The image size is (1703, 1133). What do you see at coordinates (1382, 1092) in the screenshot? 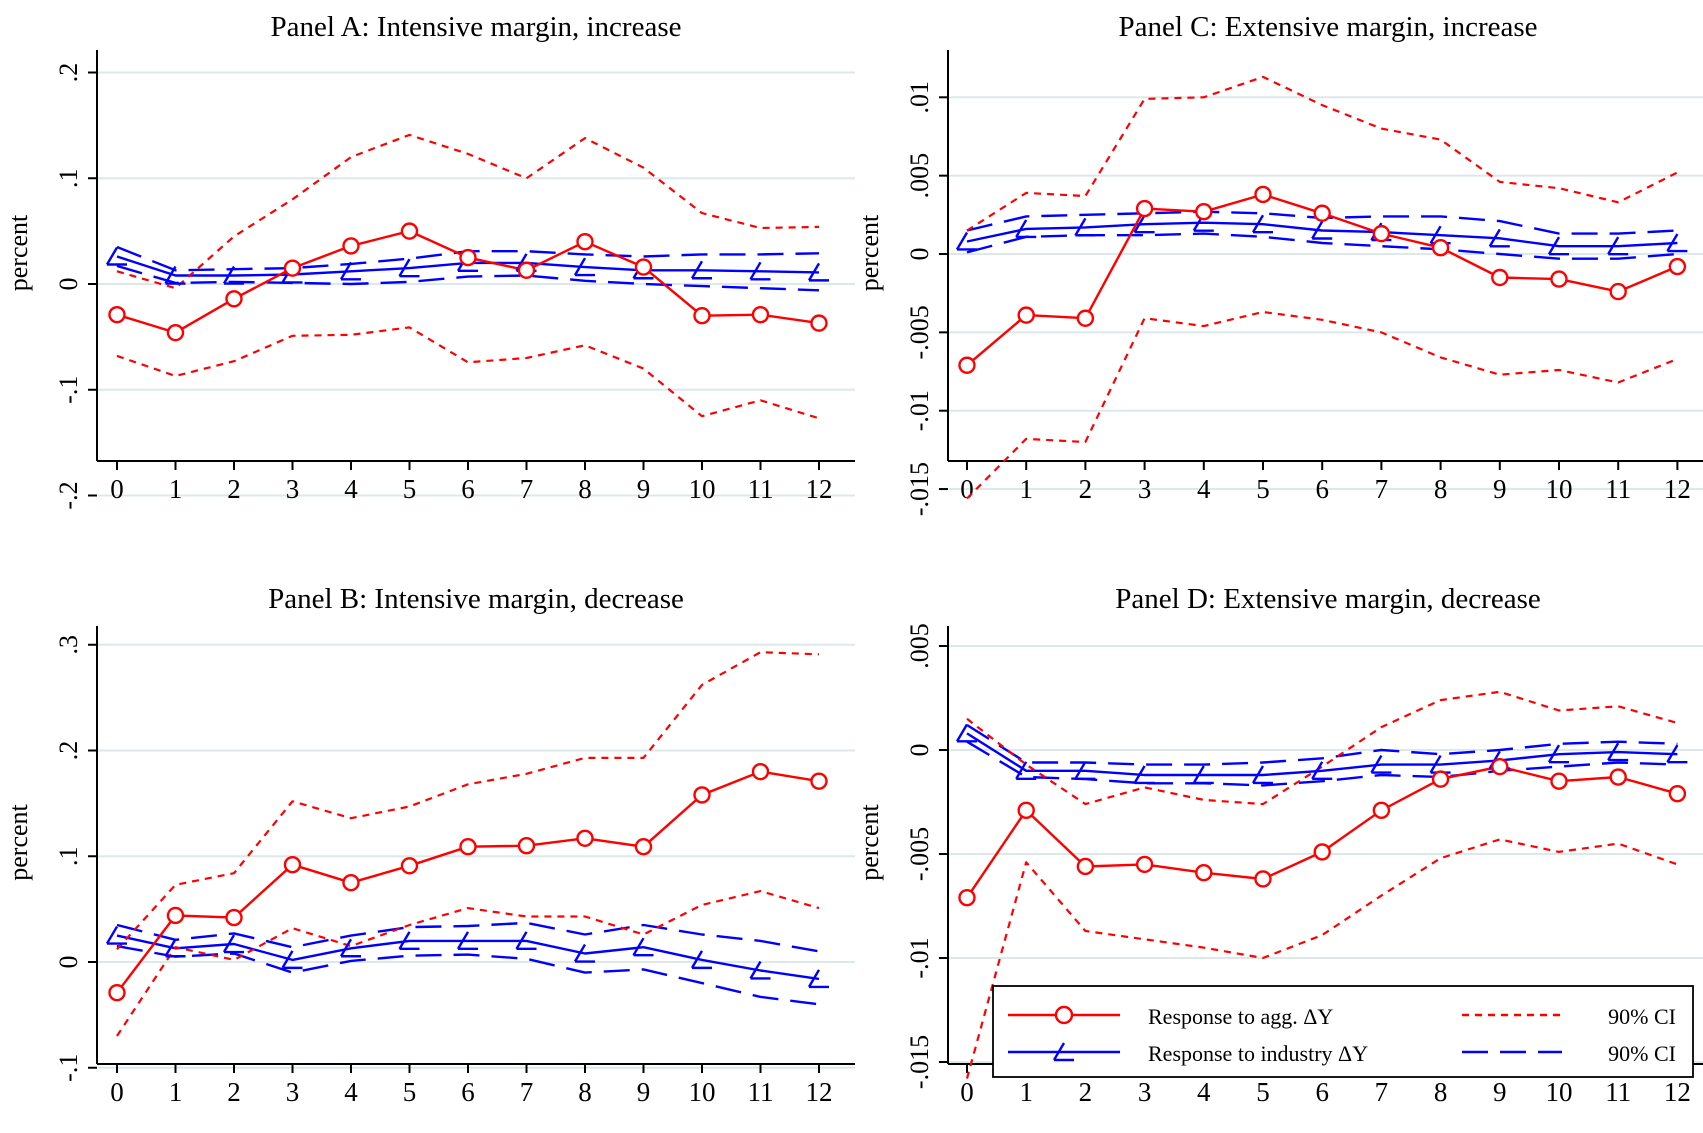
I see `x-tick-label: 7` at bounding box center [1382, 1092].